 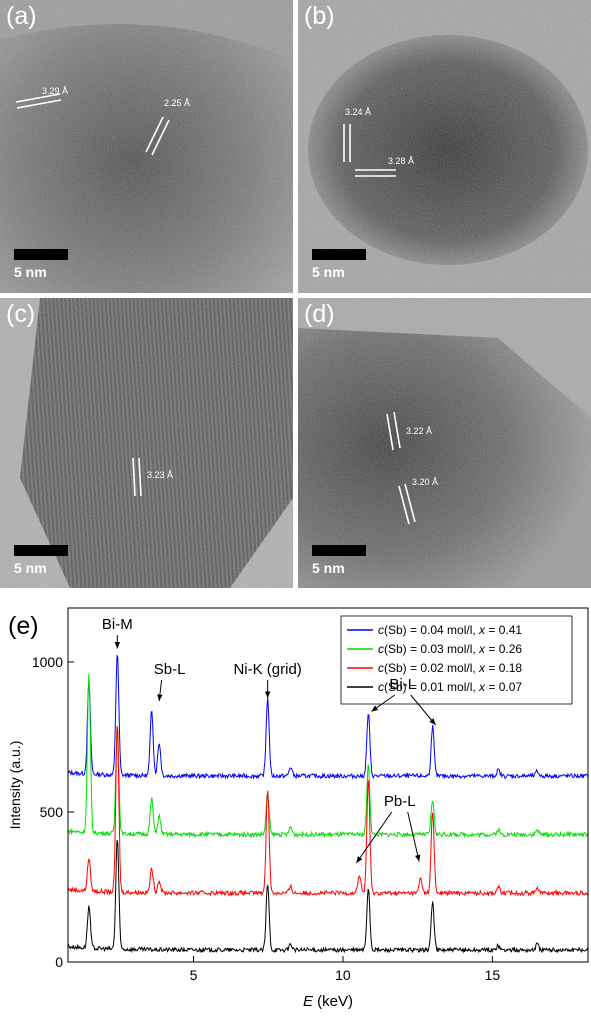 I want to click on scale-bar-d, so click(x=339, y=550).